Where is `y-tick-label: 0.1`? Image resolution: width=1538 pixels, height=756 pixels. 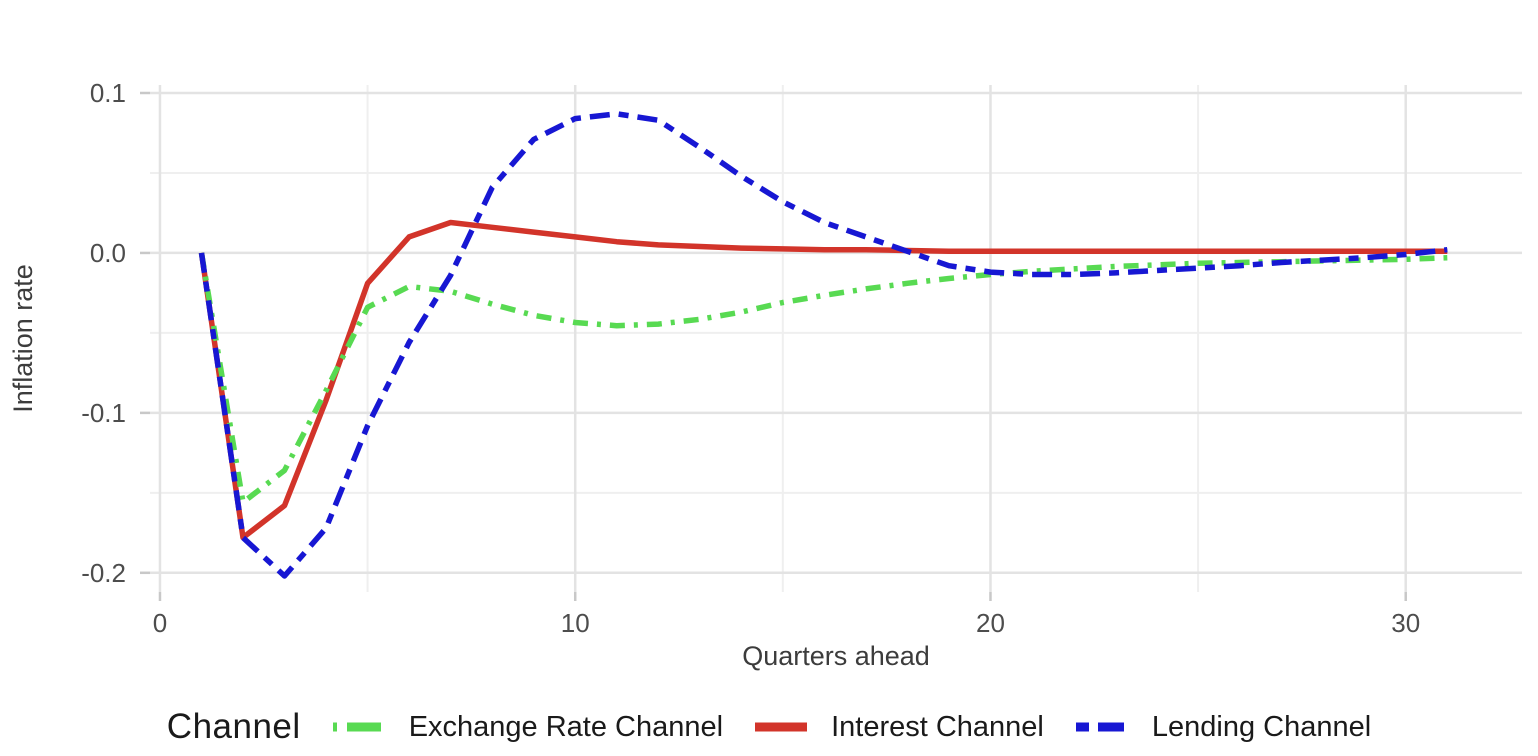 y-tick-label: 0.1 is located at coordinates (108, 93).